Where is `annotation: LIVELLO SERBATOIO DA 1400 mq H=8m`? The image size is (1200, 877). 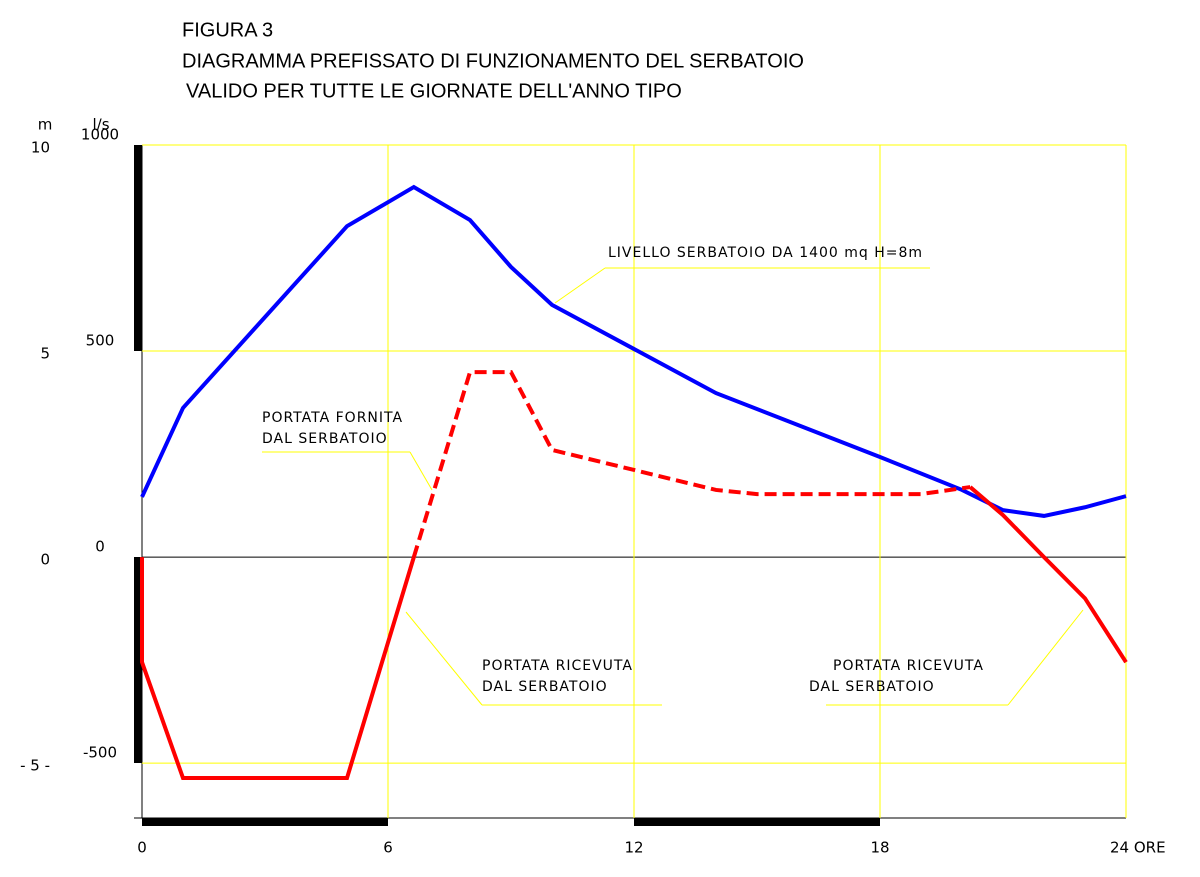
annotation: LIVELLO SERBATOIO DA 1400 mq H=8m is located at coordinates (765, 253).